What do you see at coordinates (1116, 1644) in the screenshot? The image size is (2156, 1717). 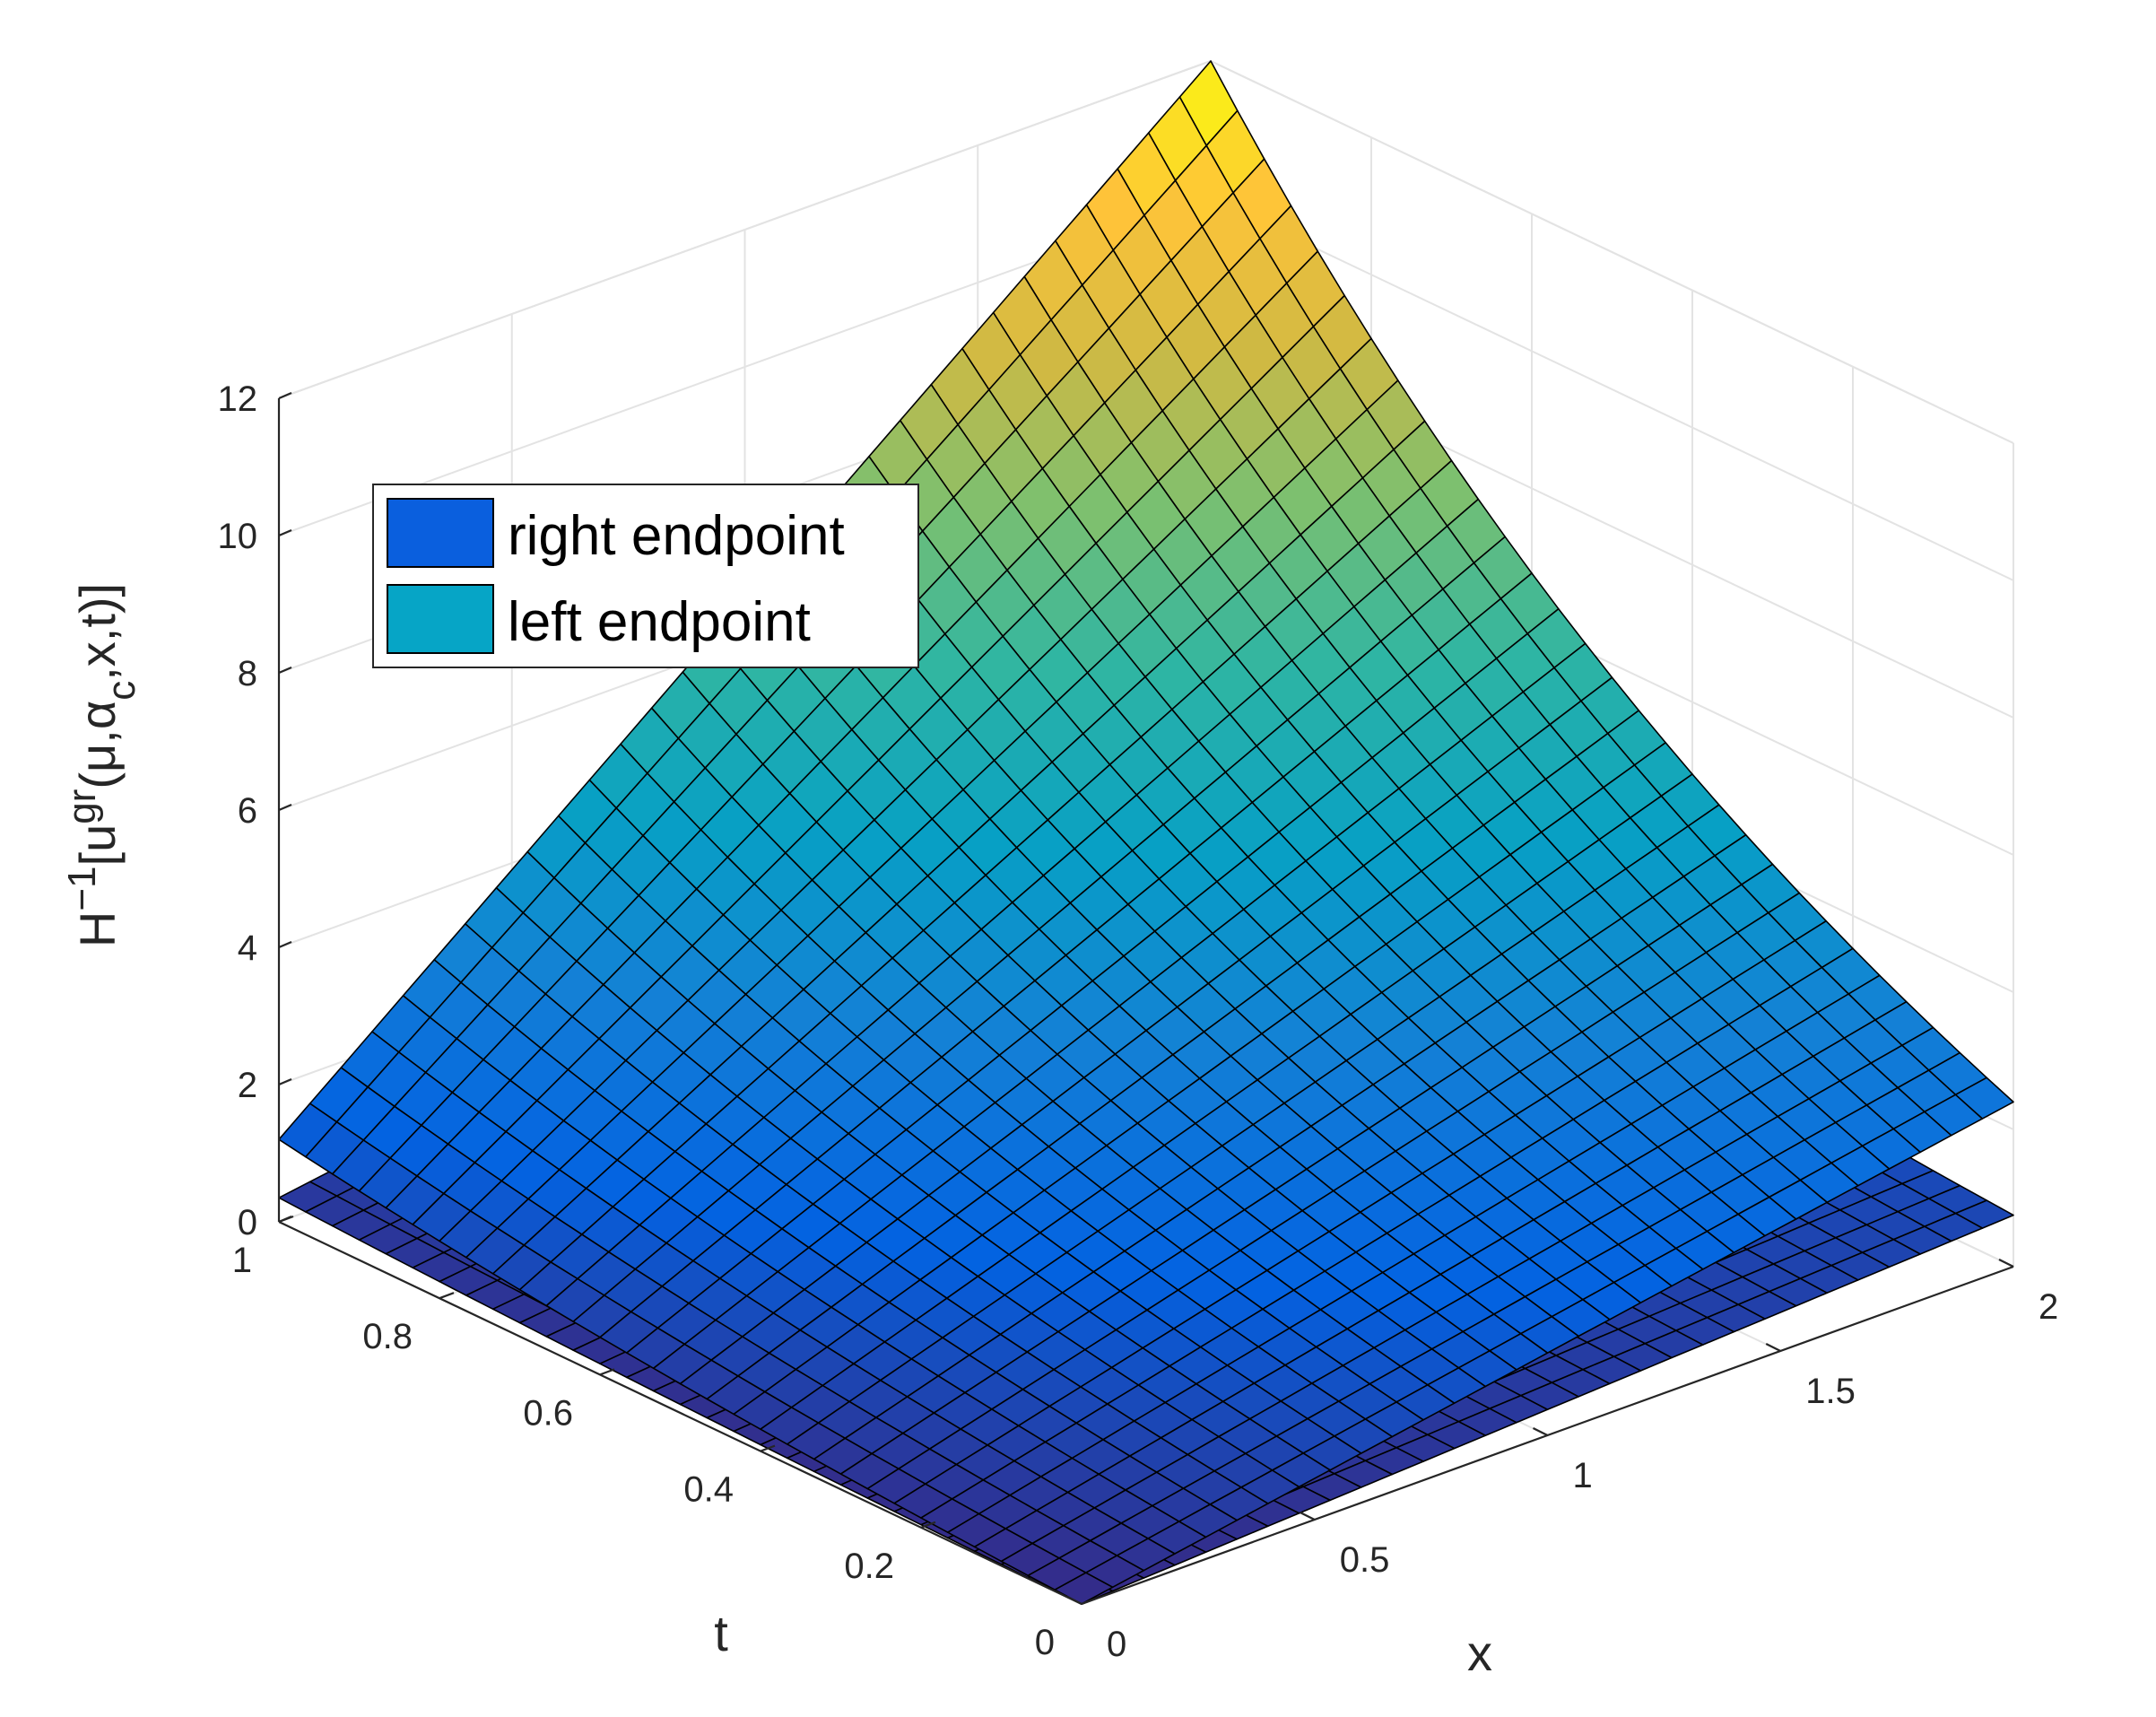 I see `x-tick-label: 0` at bounding box center [1116, 1644].